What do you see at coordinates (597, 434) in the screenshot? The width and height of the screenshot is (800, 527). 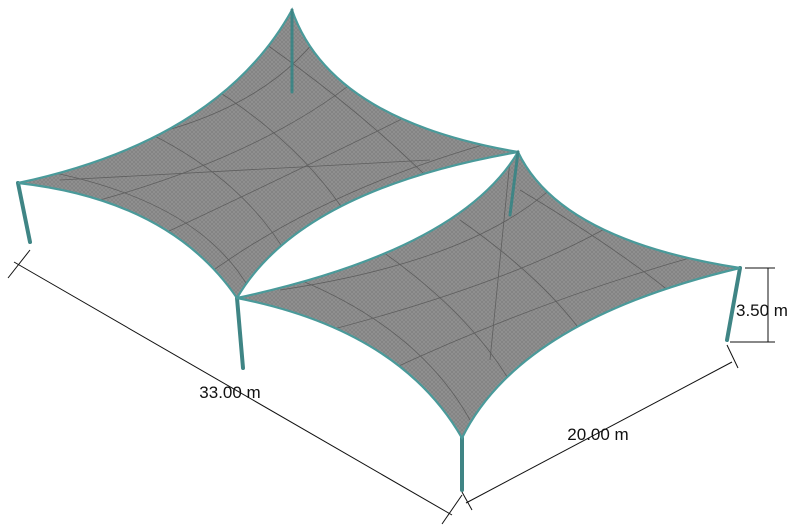 I see `dimension-label: 20.00 m` at bounding box center [597, 434].